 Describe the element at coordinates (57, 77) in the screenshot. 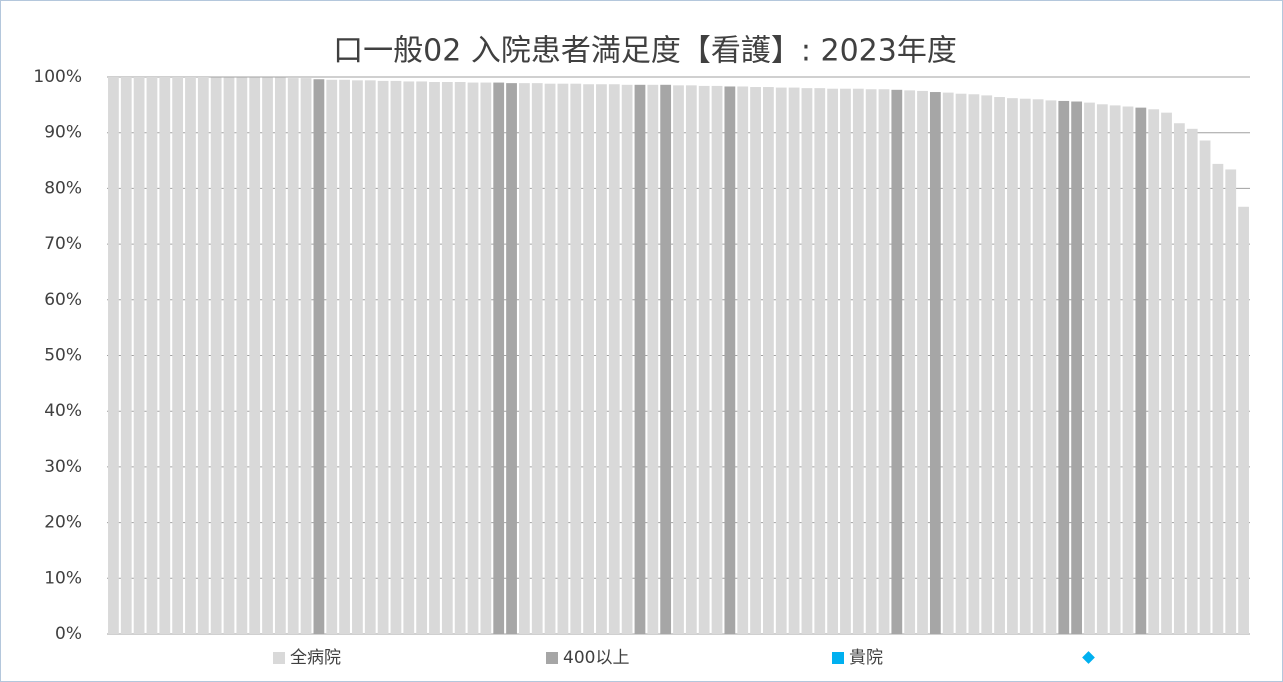

I see `y-tick-label: 100%` at that location.